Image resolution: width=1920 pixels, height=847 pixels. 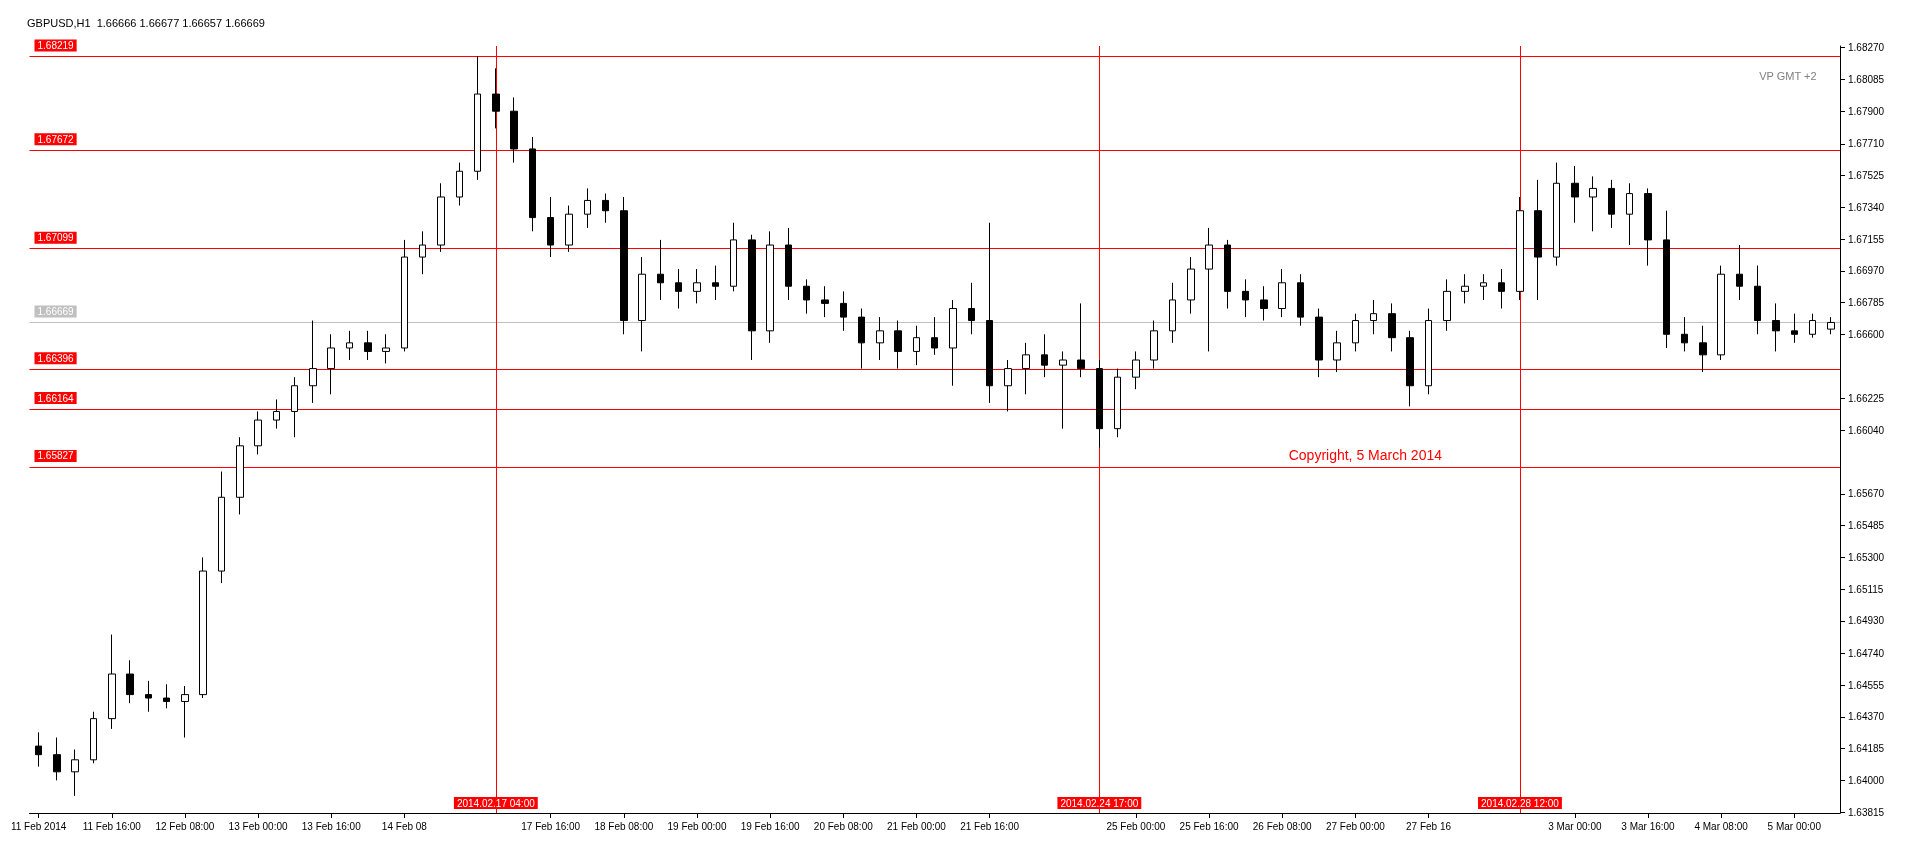 What do you see at coordinates (1520, 803) in the screenshot?
I see `x-tick-label: 2014.02.28 12:00` at bounding box center [1520, 803].